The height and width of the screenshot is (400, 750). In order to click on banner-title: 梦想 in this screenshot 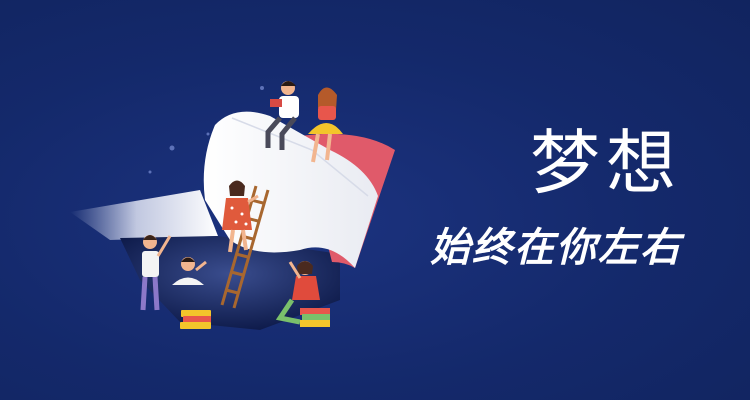, I will do `click(606, 163)`.